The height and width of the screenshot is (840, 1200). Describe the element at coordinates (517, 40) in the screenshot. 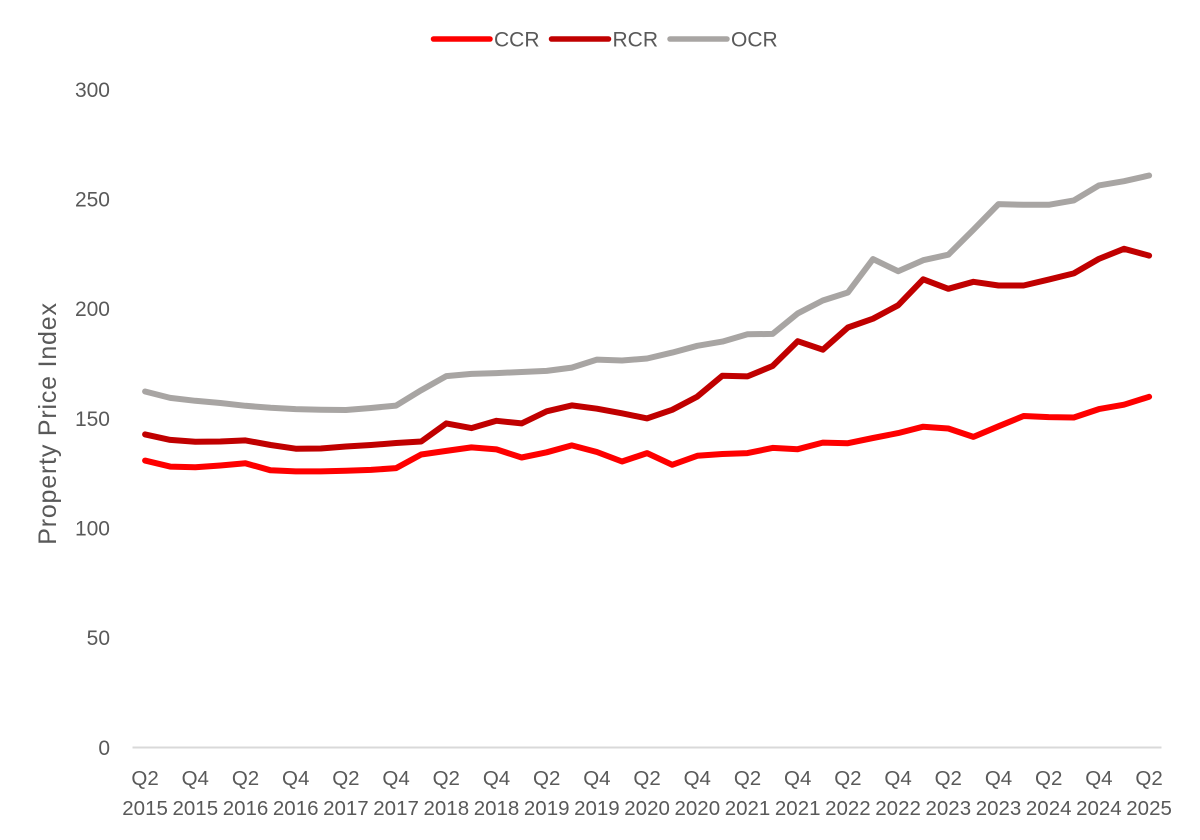

I see `svg-text: CCR` at that location.